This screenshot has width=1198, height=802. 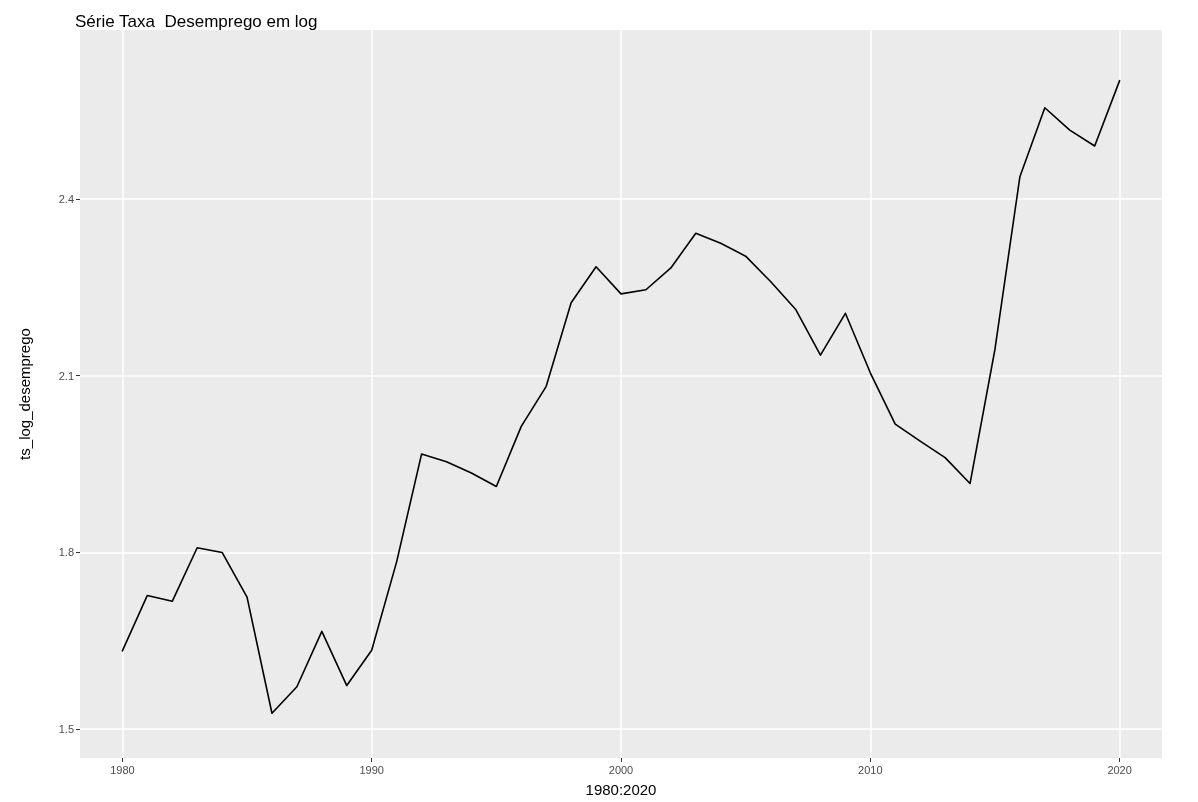 What do you see at coordinates (66, 729) in the screenshot?
I see `y-tick-label: 1.5` at bounding box center [66, 729].